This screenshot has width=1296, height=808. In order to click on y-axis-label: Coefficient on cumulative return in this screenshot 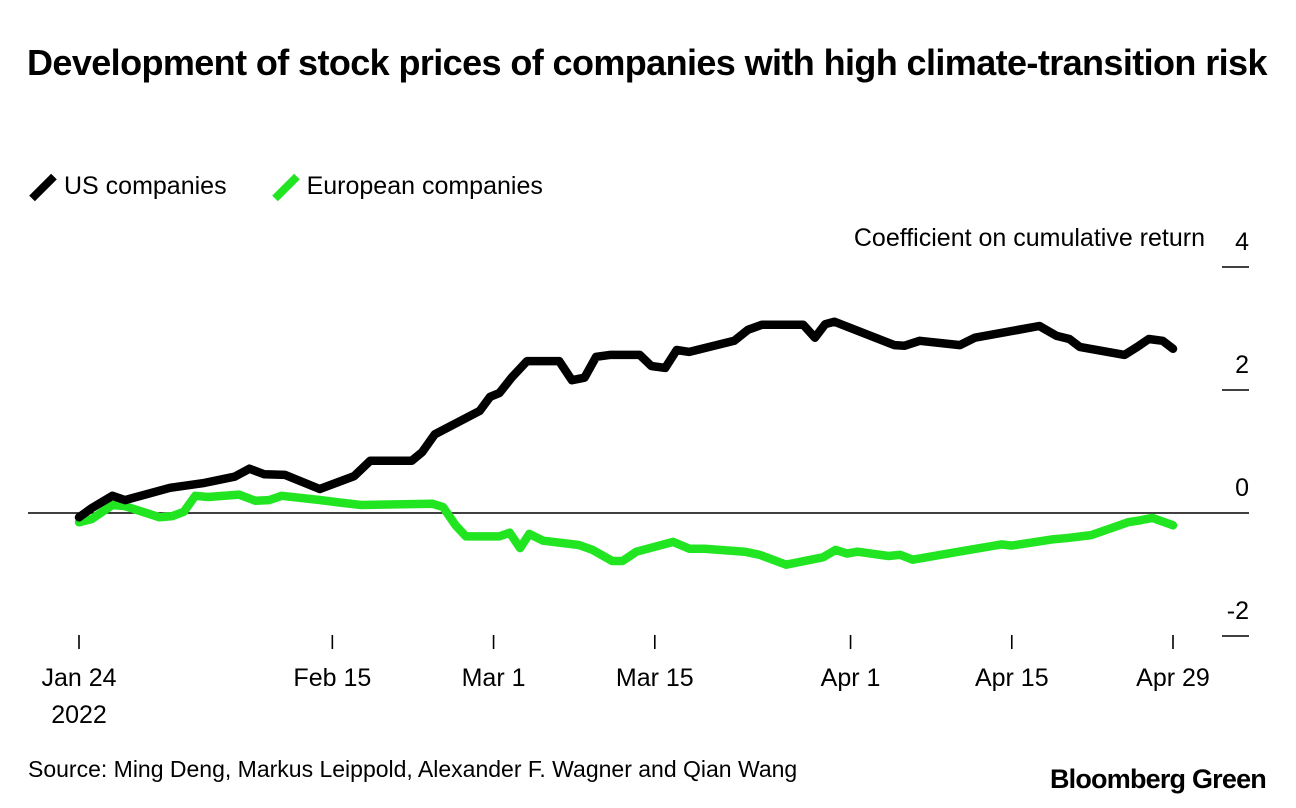, I will do `click(1029, 238)`.